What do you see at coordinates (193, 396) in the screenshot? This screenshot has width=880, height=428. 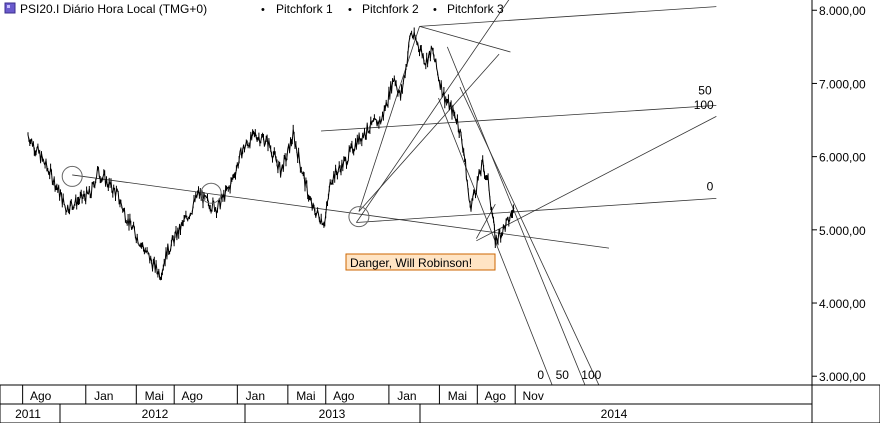 I see `month-label-4: Ago` at bounding box center [193, 396].